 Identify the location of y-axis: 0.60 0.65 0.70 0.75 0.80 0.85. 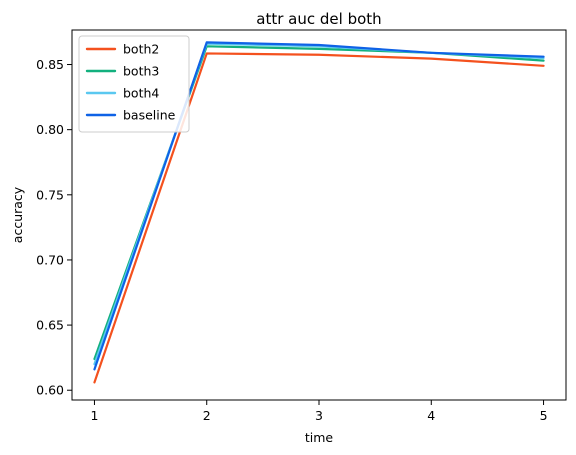
(54, 227).